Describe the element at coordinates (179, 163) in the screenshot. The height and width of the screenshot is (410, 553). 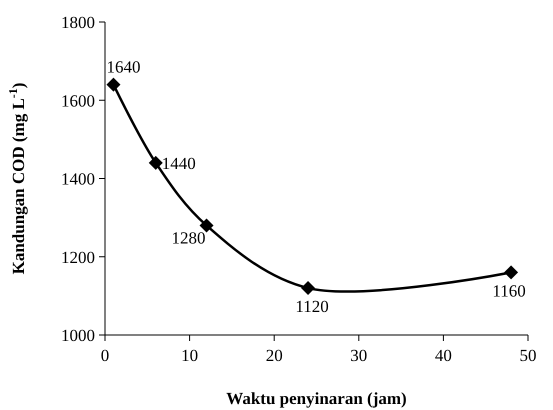
I see `data-label: 1440` at that location.